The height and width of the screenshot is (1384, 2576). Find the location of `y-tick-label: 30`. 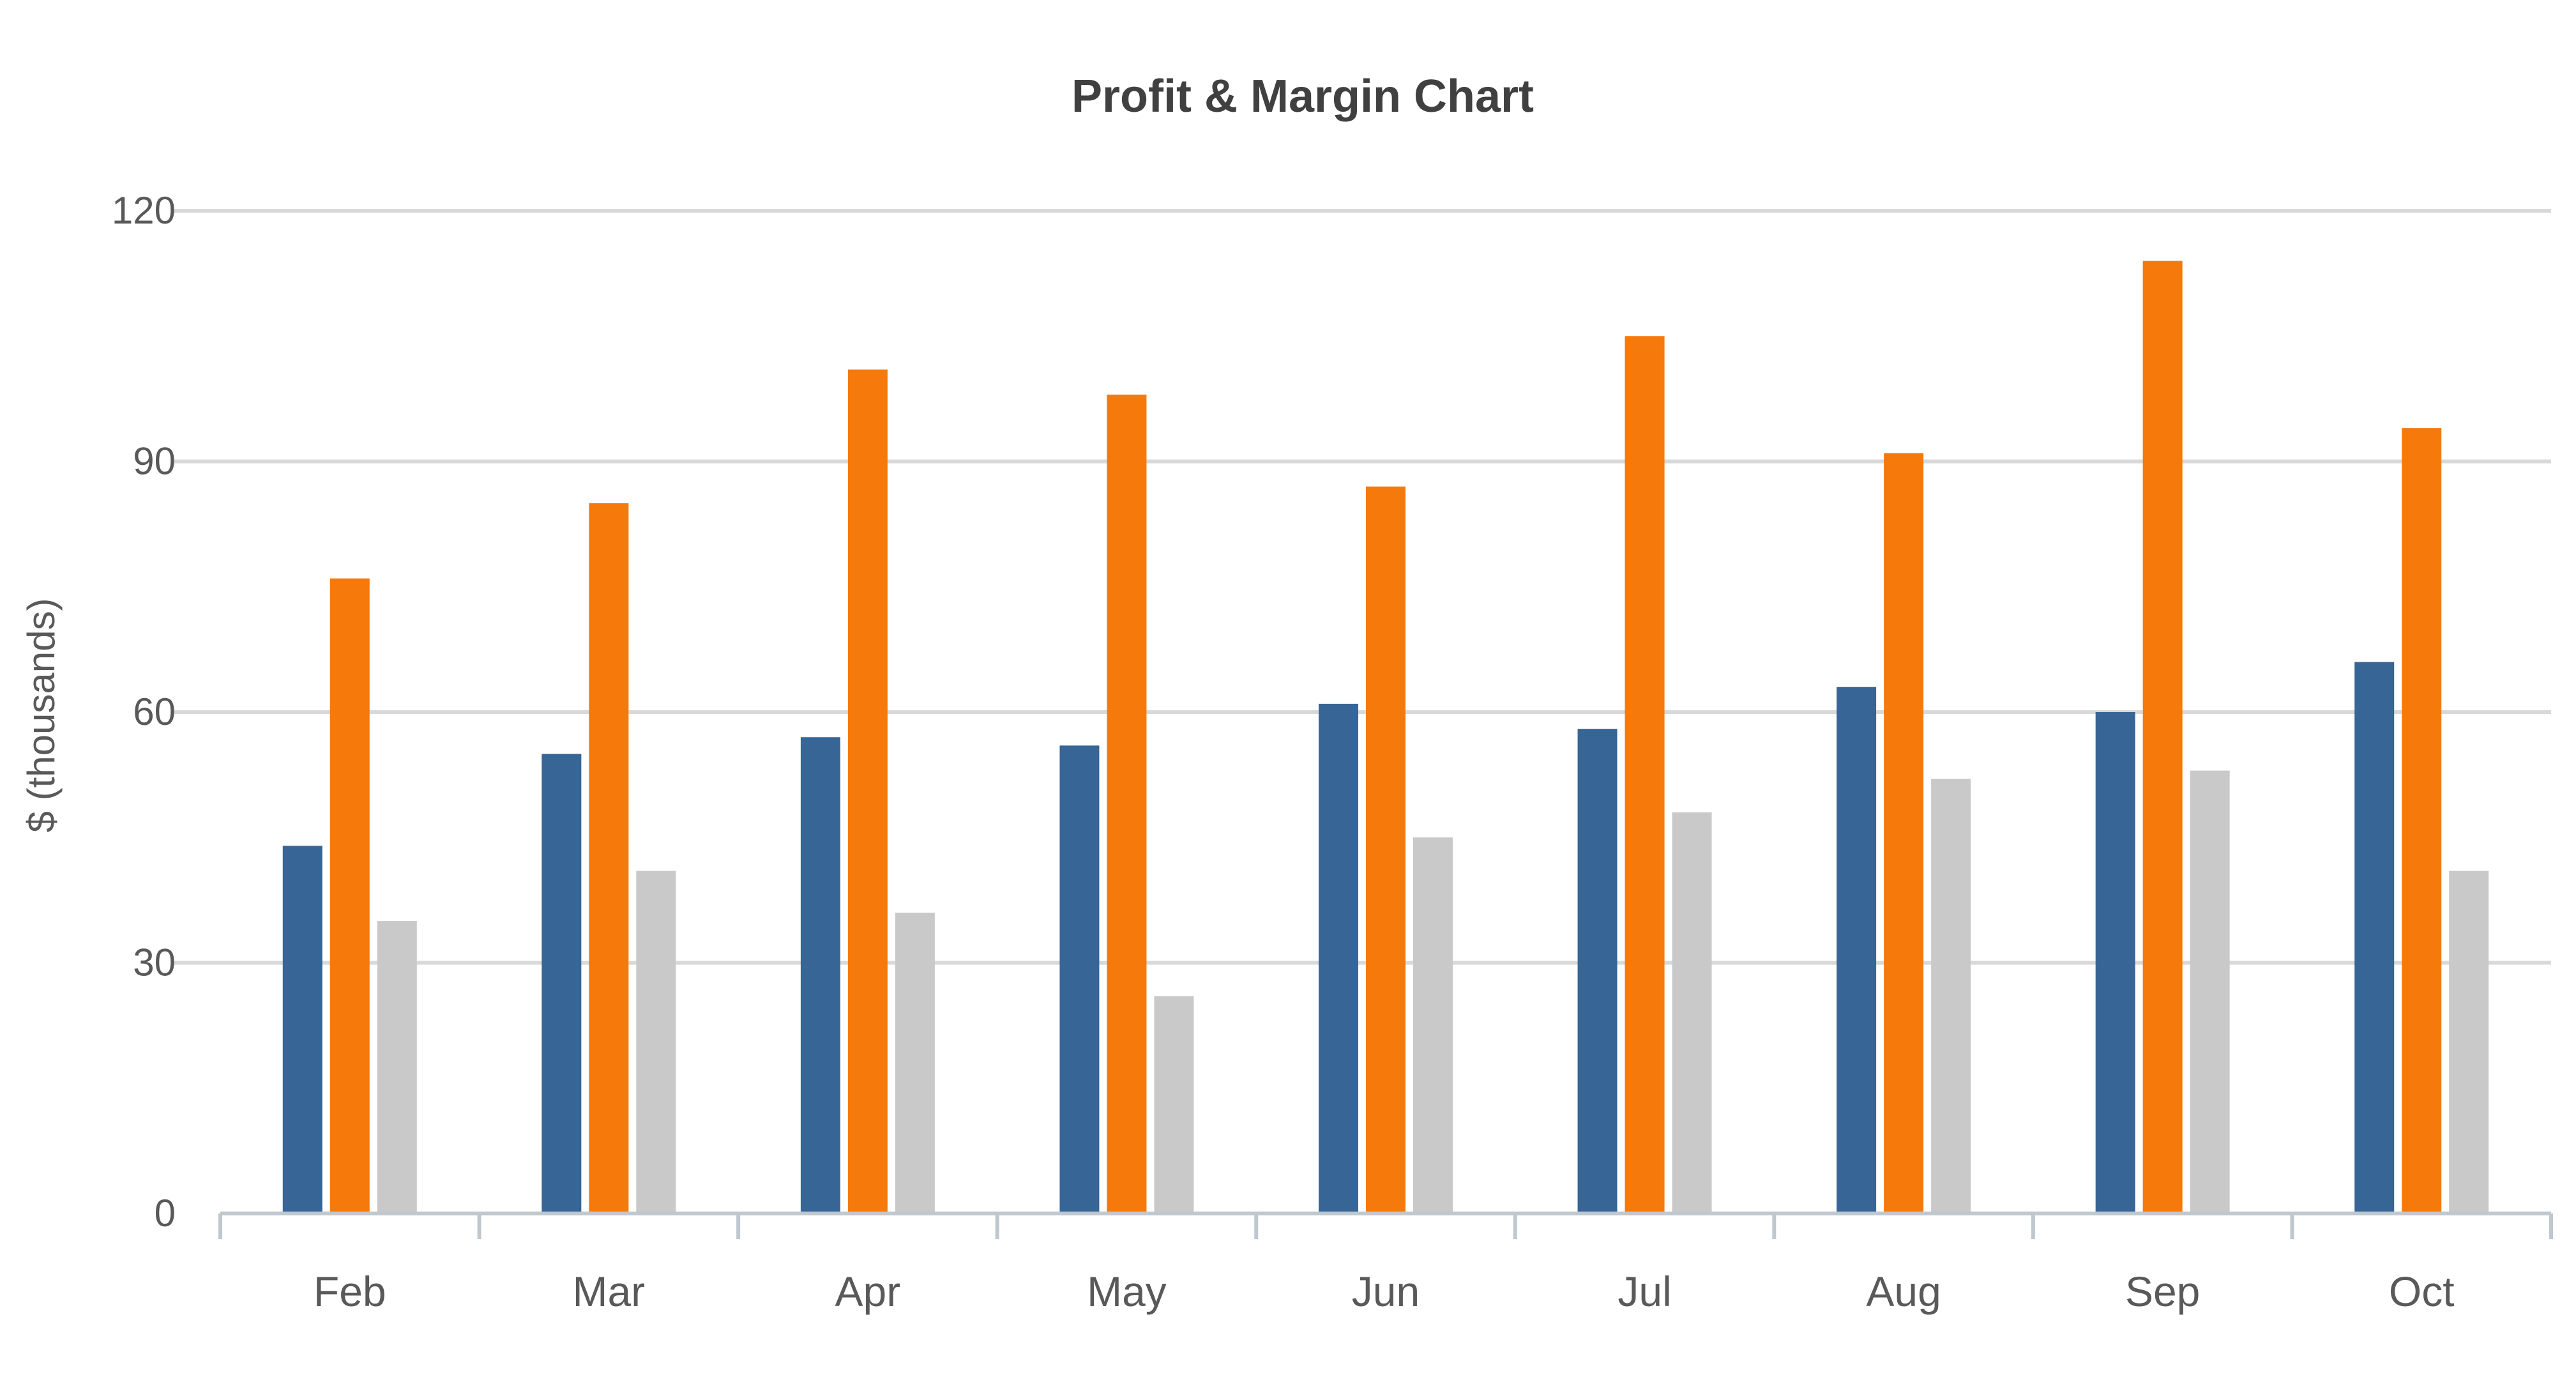

y-tick-label: 30 is located at coordinates (154, 962).